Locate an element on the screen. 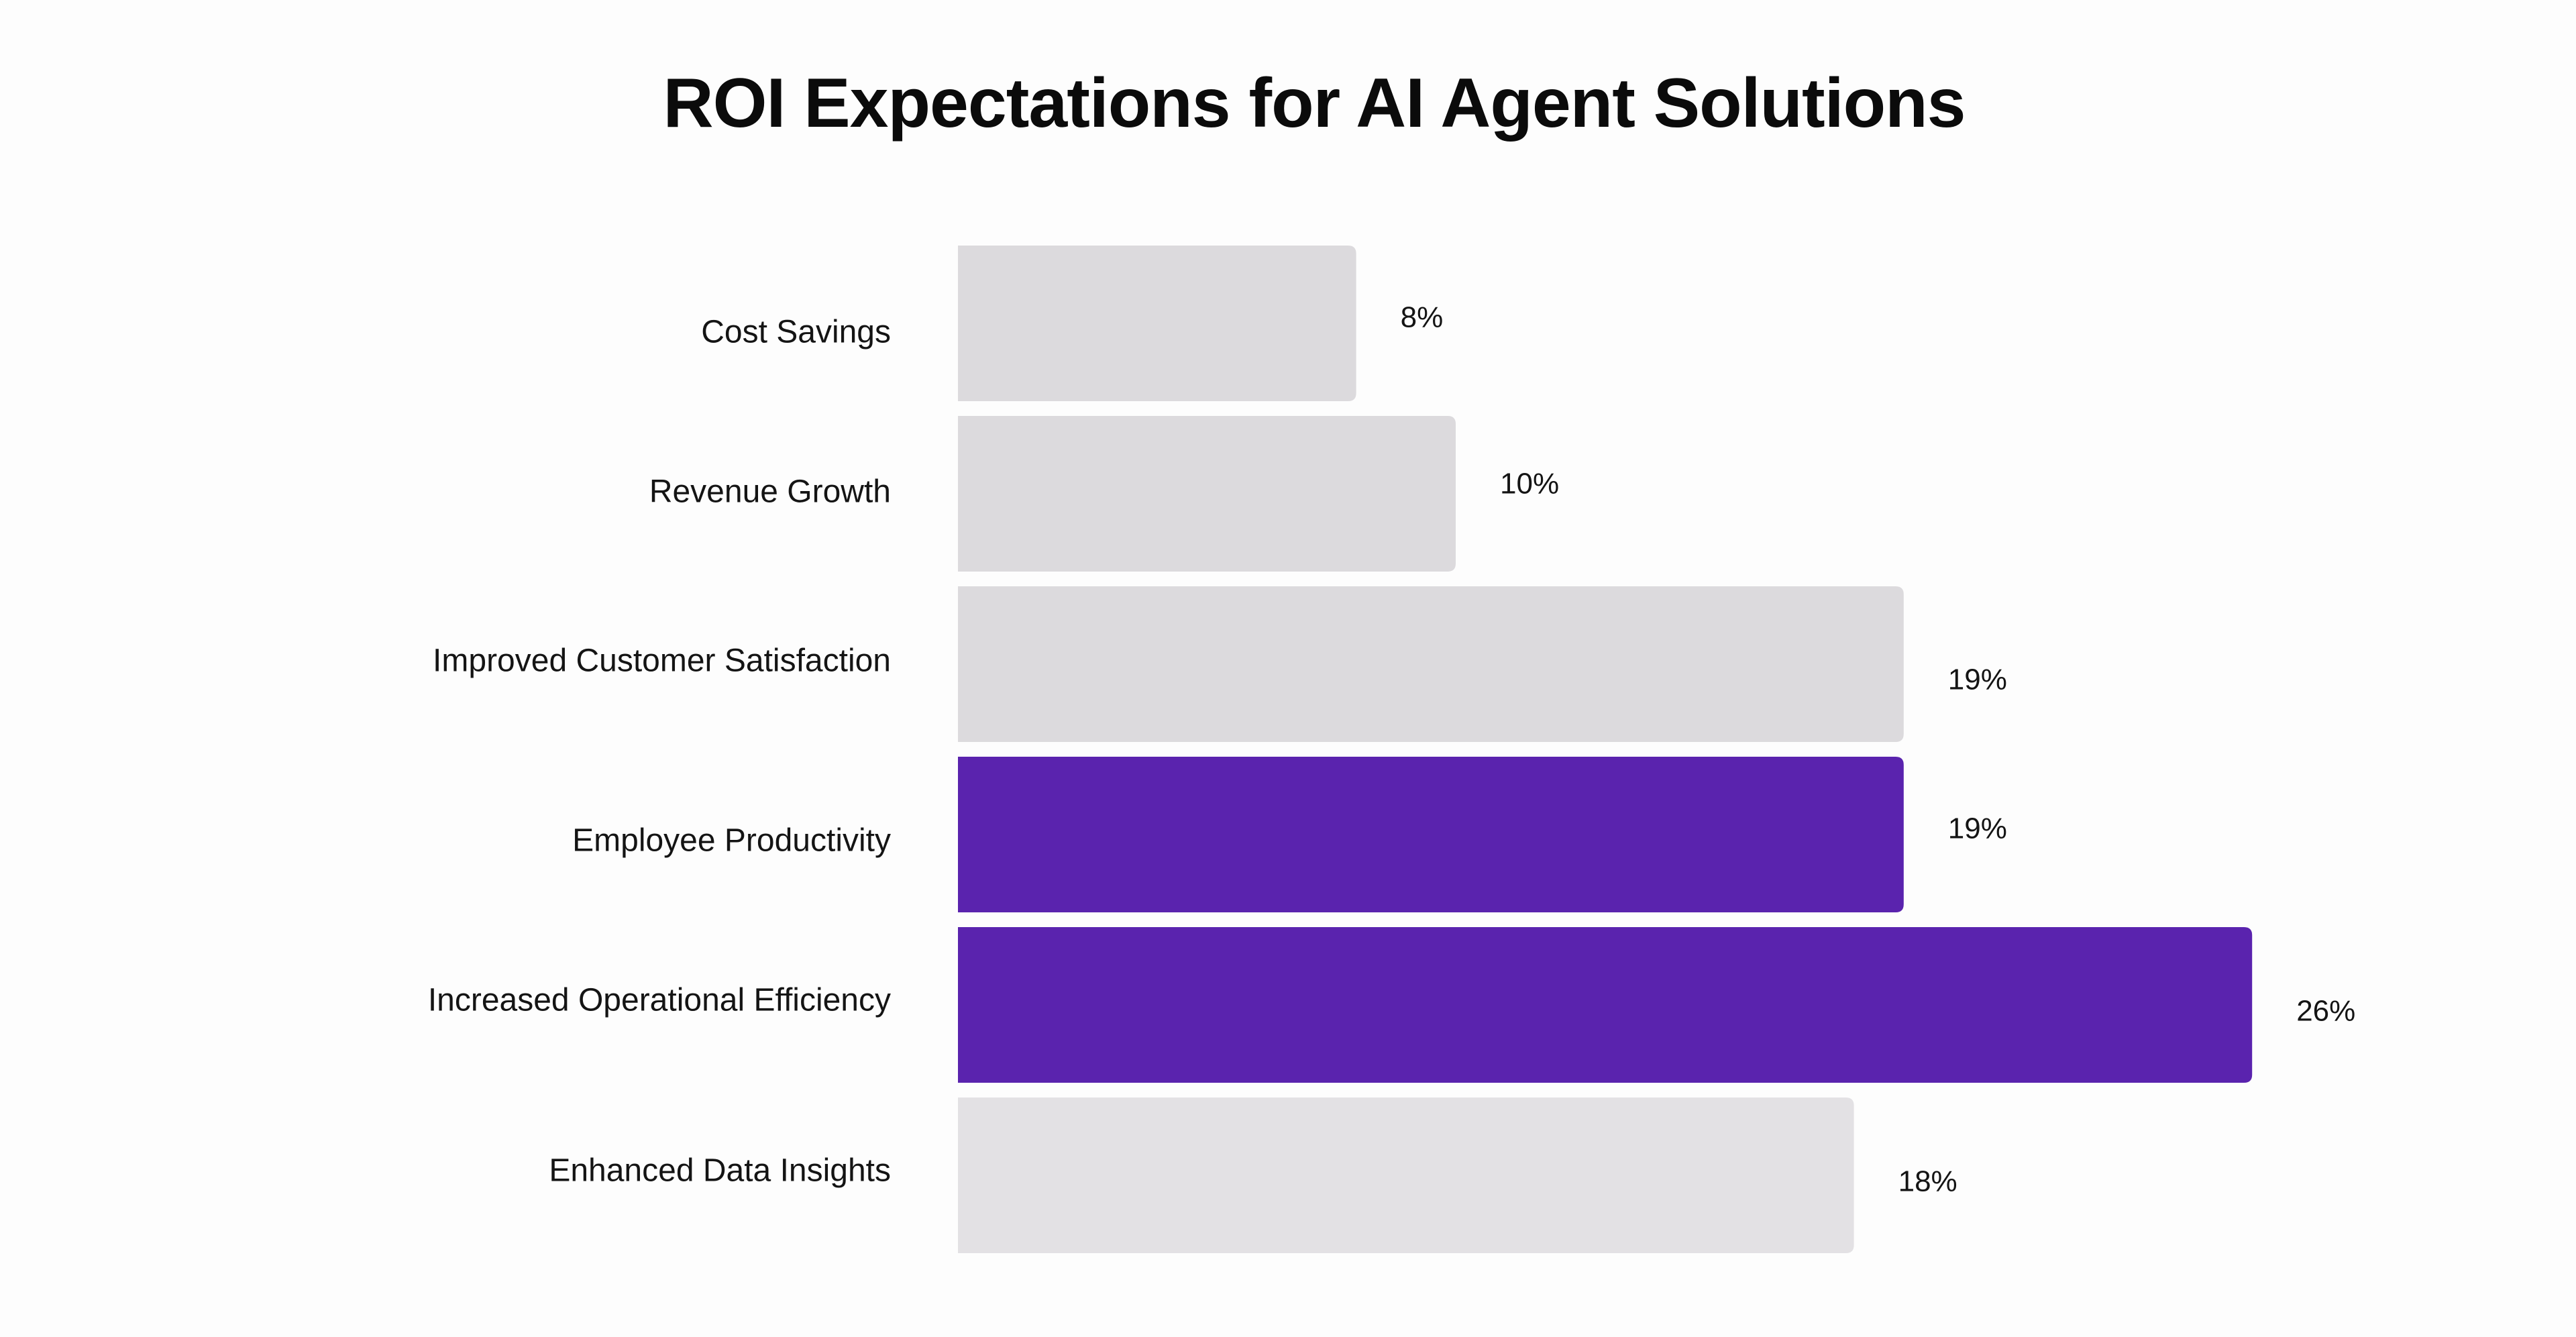 This screenshot has height=1337, width=2576. category-label: Enhanced Data Insights is located at coordinates (720, 1171).